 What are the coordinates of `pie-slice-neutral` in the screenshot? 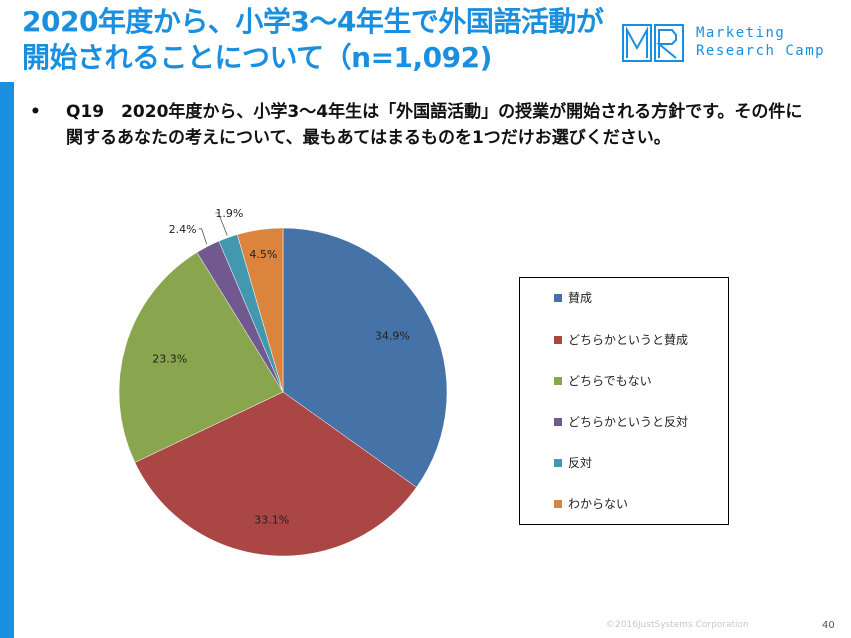 It's located at (201, 357).